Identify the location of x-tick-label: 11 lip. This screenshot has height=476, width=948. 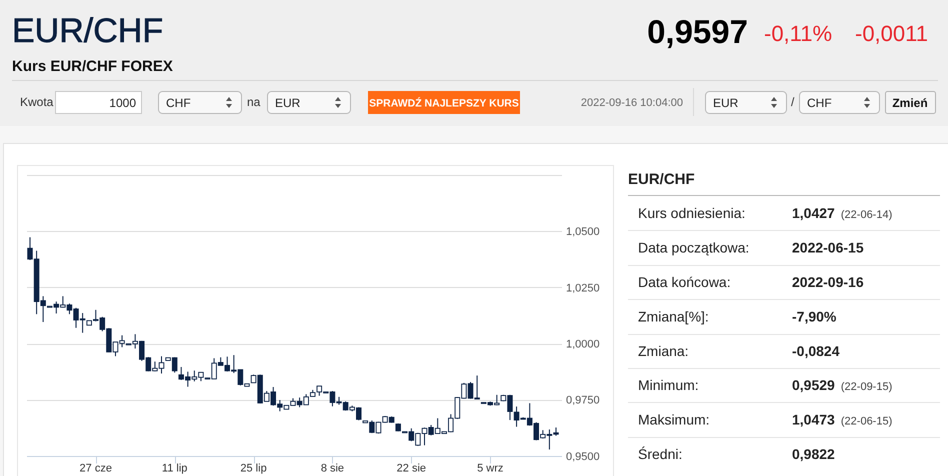
(175, 468).